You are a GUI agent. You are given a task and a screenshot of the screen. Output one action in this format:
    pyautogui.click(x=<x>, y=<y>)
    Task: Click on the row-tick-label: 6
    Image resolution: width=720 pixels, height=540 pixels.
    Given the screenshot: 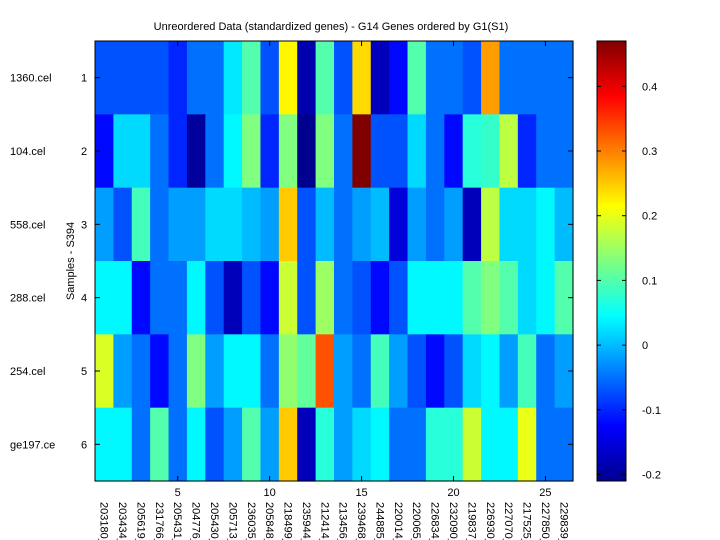 What is the action you would take?
    pyautogui.click(x=84, y=445)
    